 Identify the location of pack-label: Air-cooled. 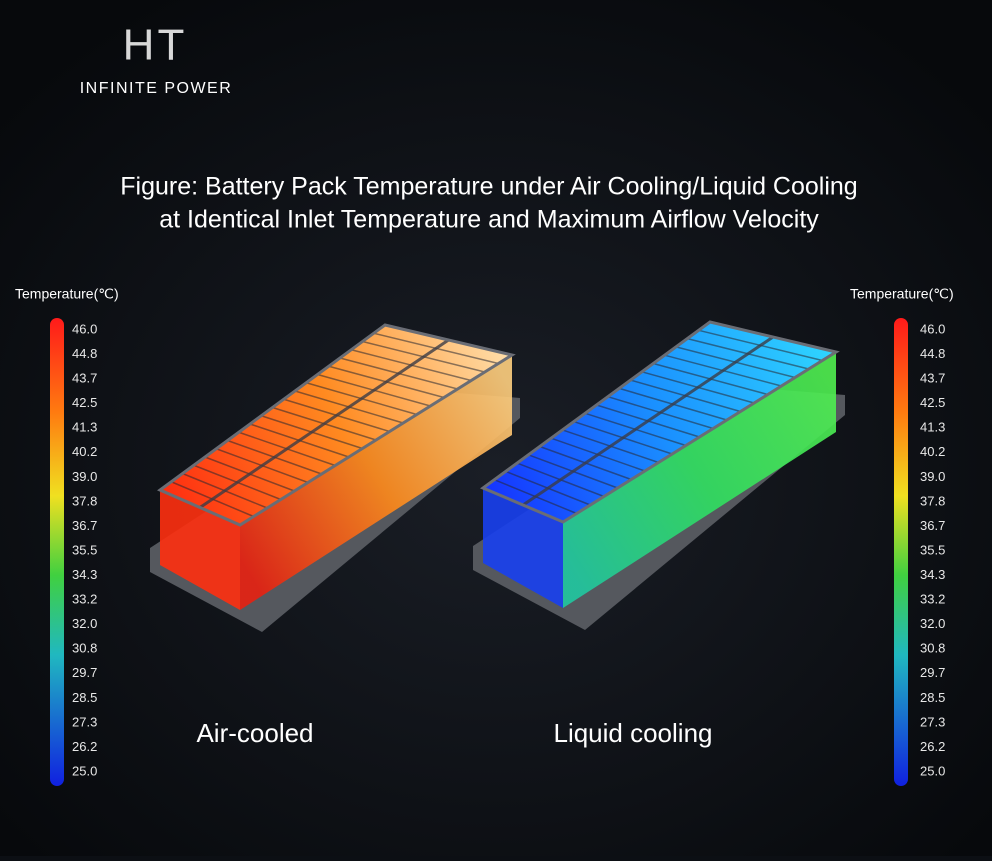
(254, 733).